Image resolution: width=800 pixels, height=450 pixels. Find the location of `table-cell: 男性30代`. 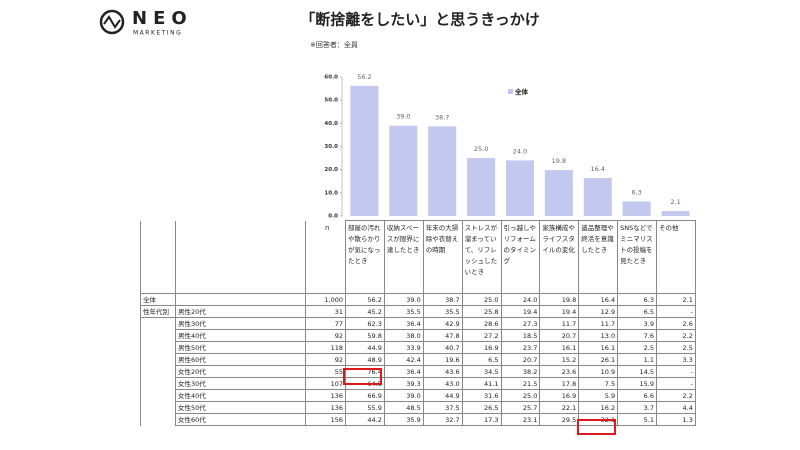

table-cell: 男性30代 is located at coordinates (240, 323).